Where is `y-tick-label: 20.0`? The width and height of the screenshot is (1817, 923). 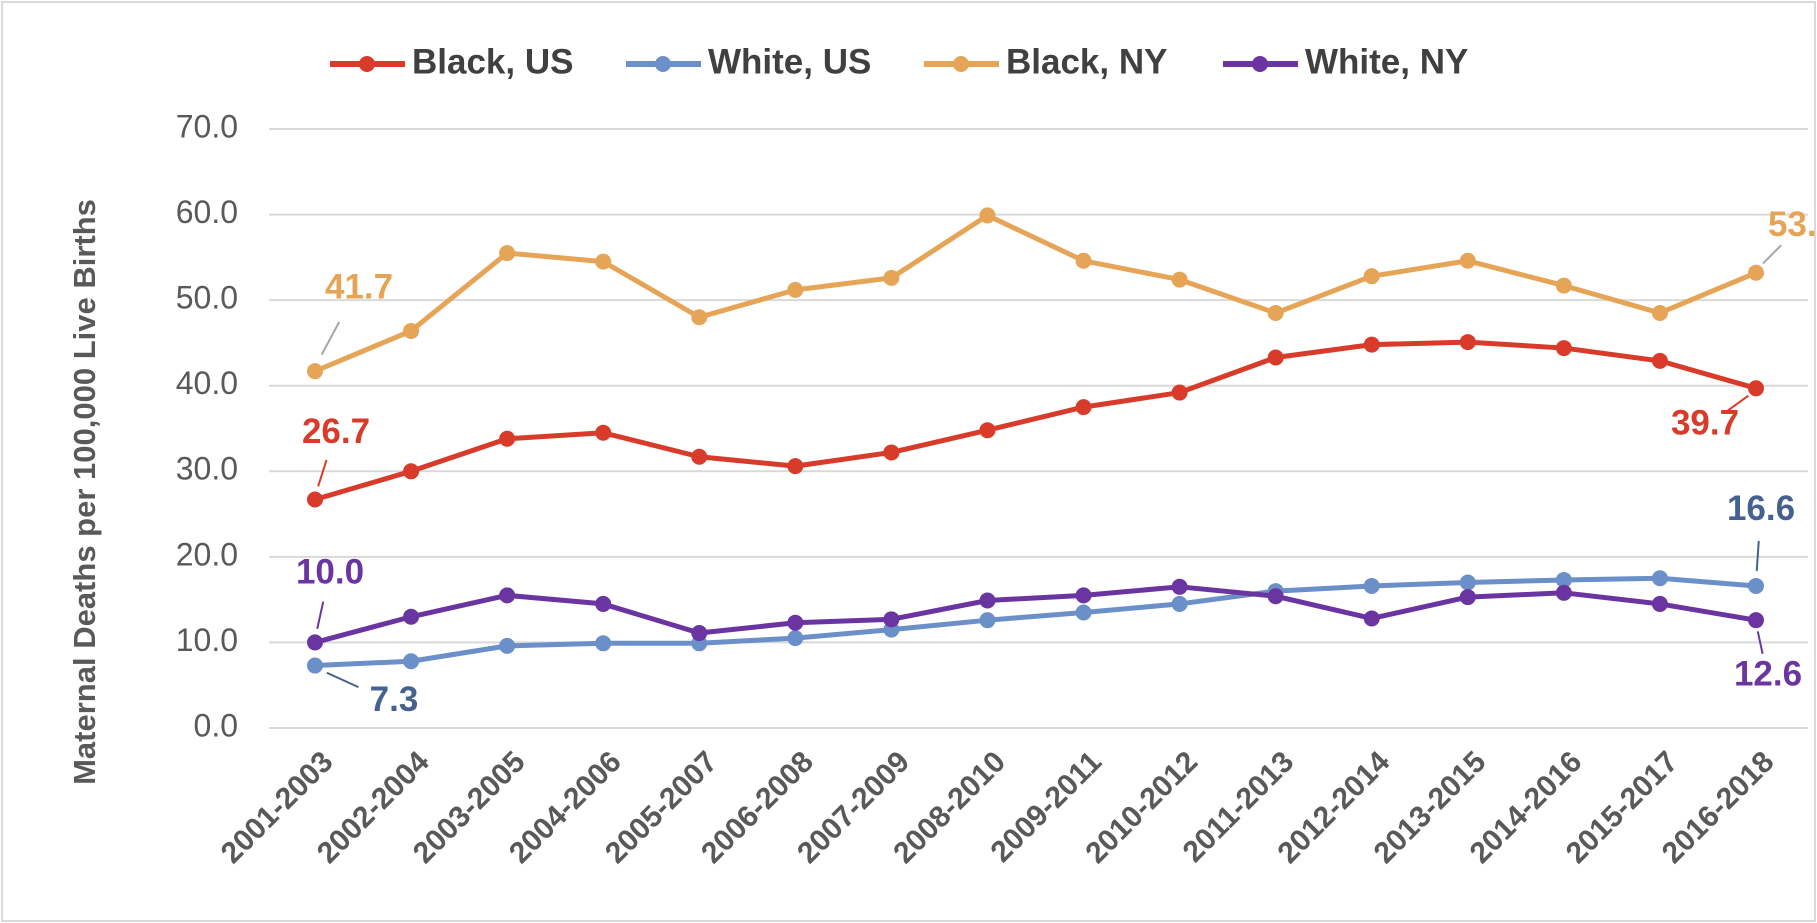
y-tick-label: 20.0 is located at coordinates (207, 554).